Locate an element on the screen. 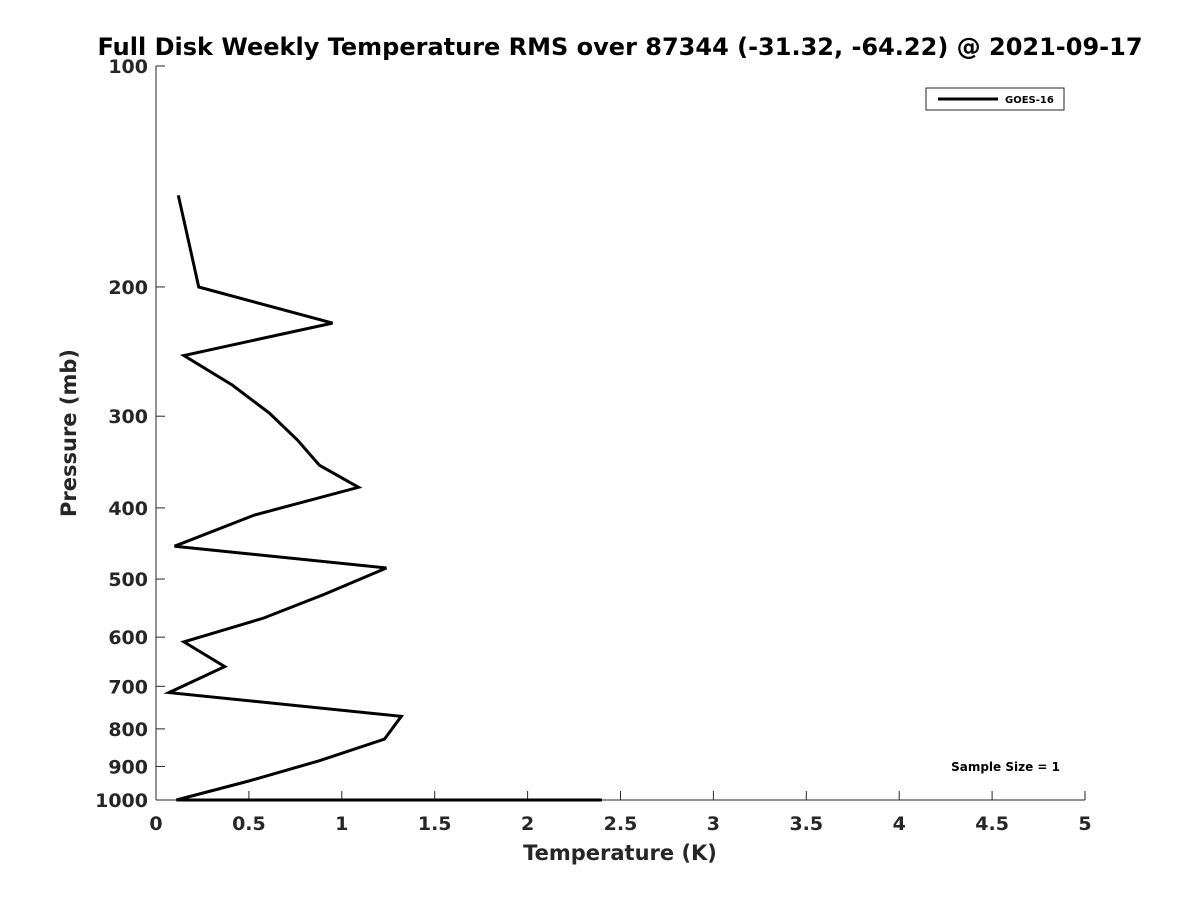 This screenshot has width=1200, height=900. x-tick-label: 2.5 is located at coordinates (621, 824).